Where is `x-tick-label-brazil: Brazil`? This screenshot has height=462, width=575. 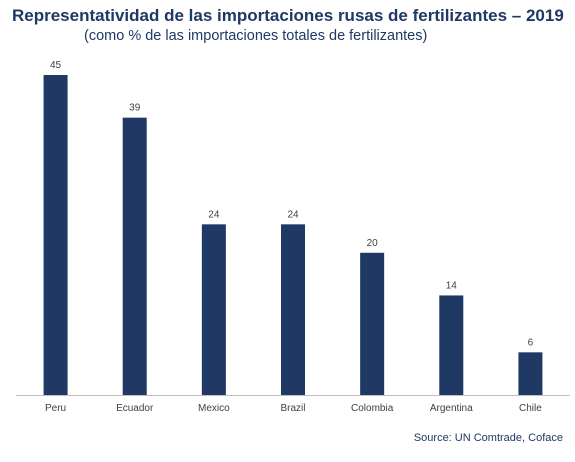
x-tick-label-brazil: Brazil is located at coordinates (292, 408).